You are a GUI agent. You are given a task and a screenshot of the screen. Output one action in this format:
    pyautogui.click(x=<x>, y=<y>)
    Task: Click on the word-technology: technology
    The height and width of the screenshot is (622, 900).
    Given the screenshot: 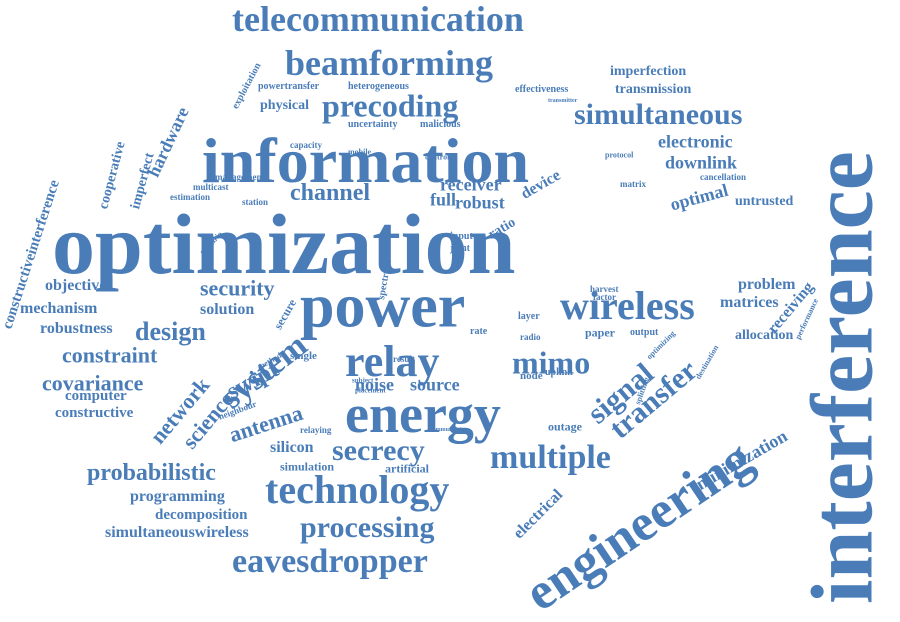 What is the action you would take?
    pyautogui.click(x=357, y=489)
    